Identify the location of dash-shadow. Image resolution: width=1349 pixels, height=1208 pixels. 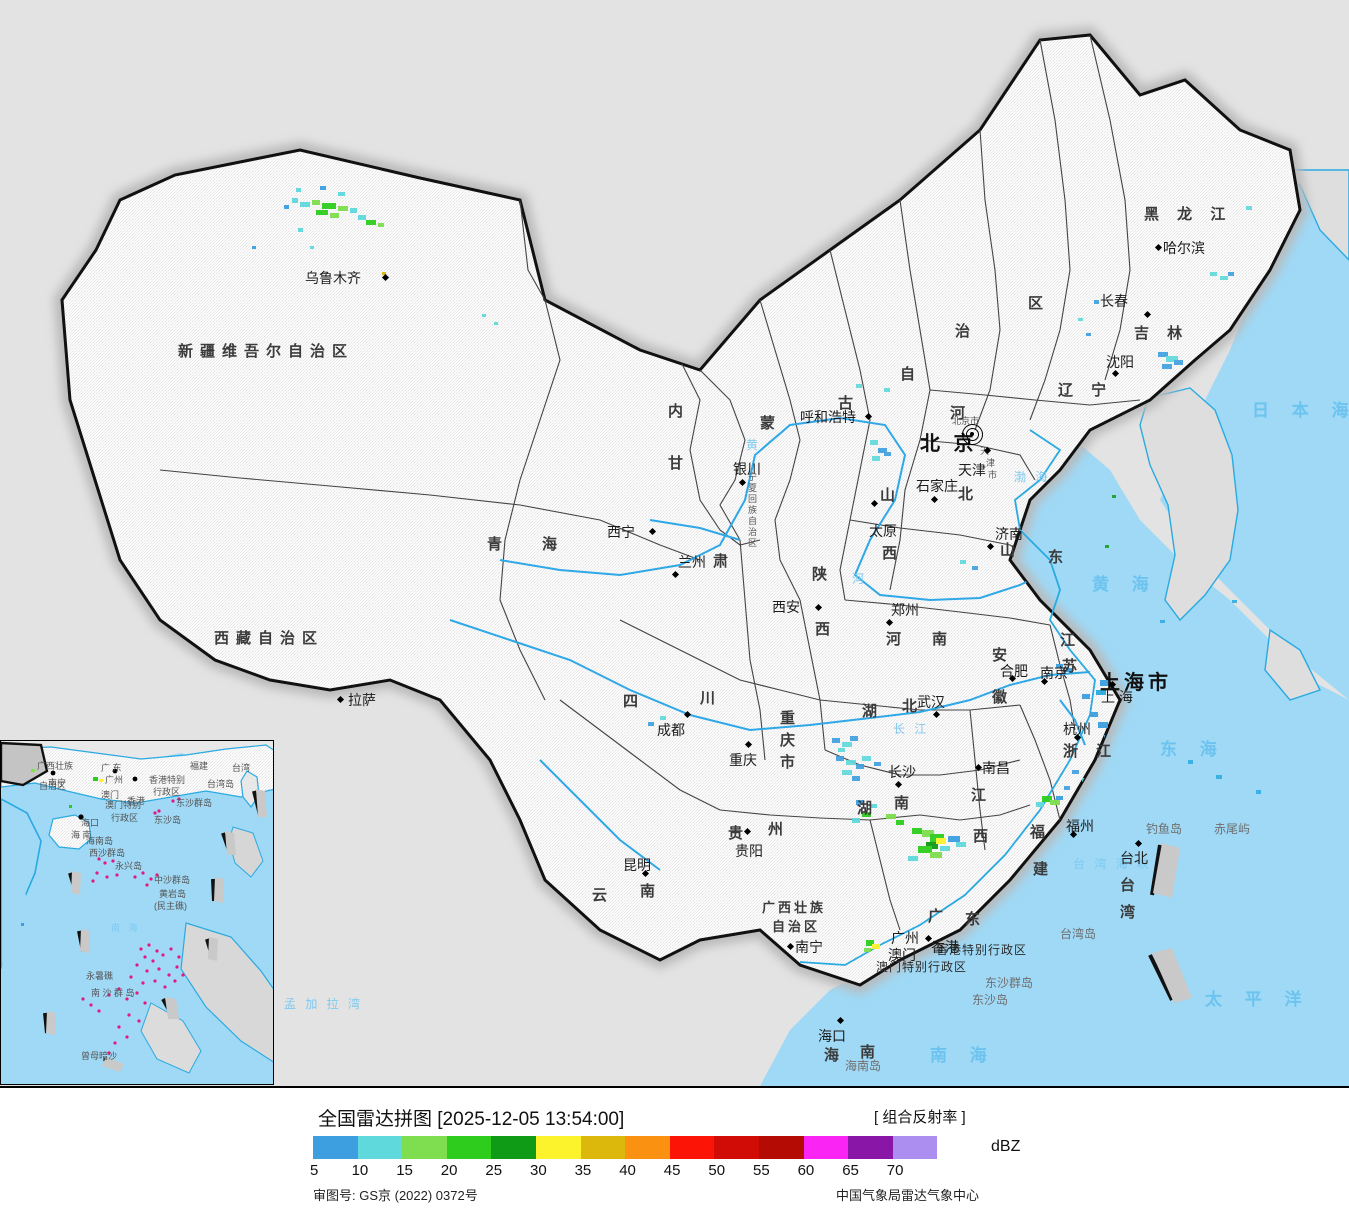
(1172, 923).